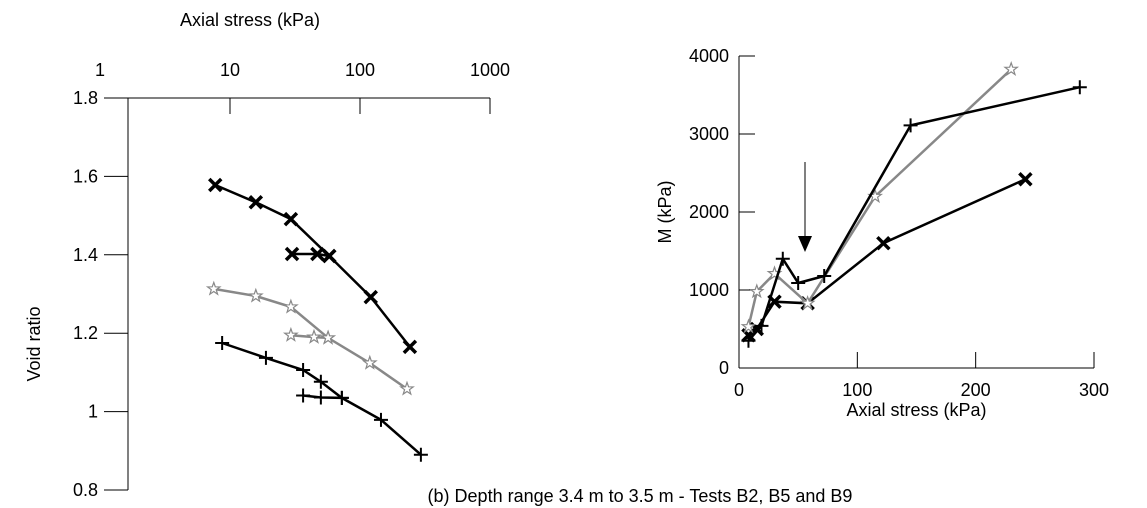  I want to click on x-tick-label: 1, so click(100, 70).